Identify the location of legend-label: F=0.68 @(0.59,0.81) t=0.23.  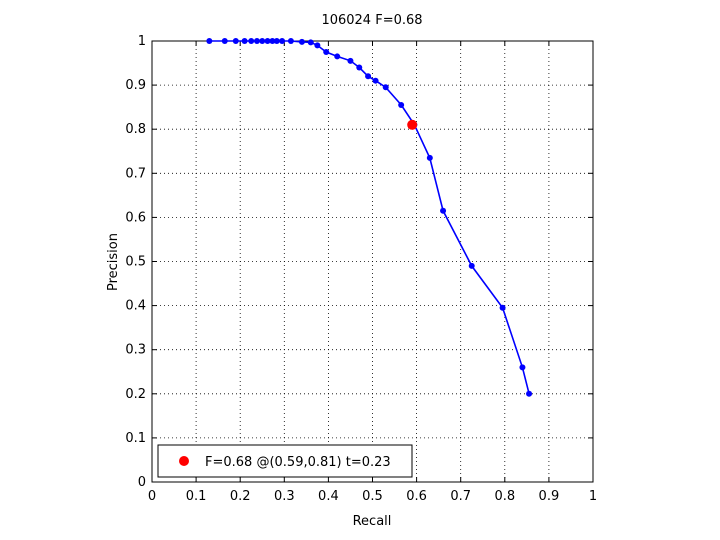
(298, 462).